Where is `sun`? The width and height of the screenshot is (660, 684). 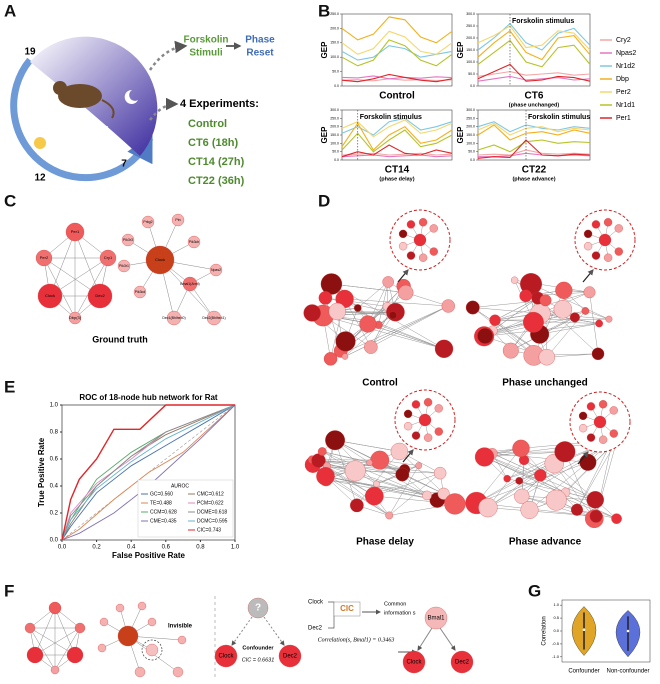
sun is located at coordinates (40, 143).